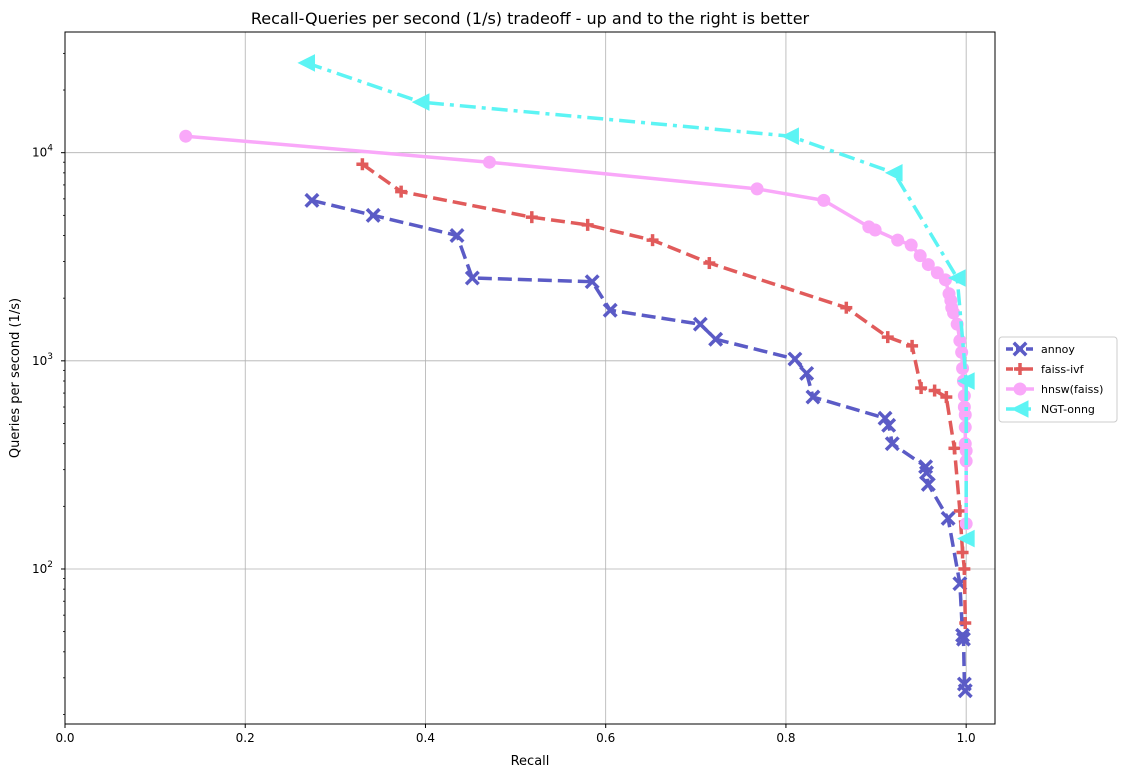 This screenshot has height=778, width=1126. Describe the element at coordinates (1058, 379) in the screenshot. I see `legend: annoy faiss-ivf hnsw(faiss) NGT-onng` at that location.